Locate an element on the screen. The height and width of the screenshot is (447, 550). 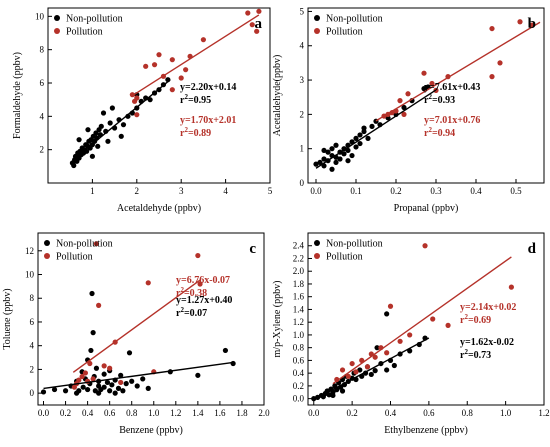
r-squared-value: r2=0.38 is located at coordinates (191, 292).